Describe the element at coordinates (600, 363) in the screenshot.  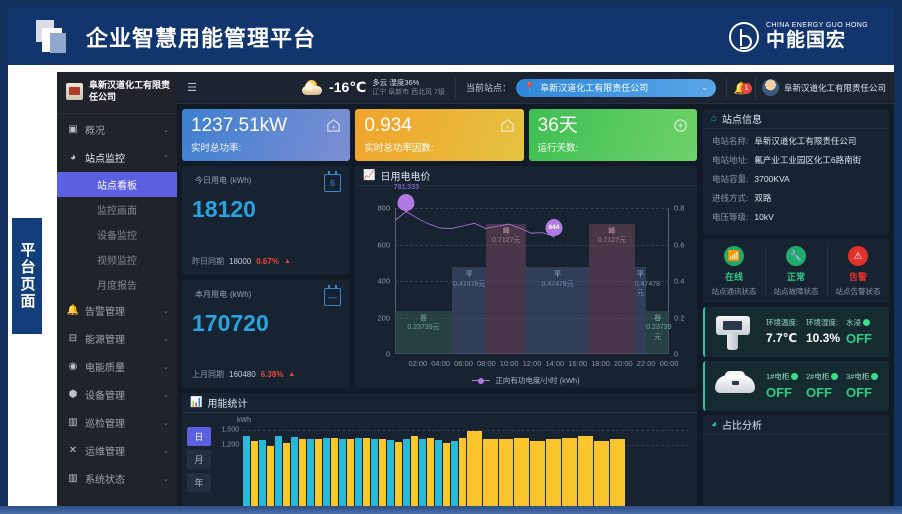
I see `x-axis-tick: 18:00` at that location.